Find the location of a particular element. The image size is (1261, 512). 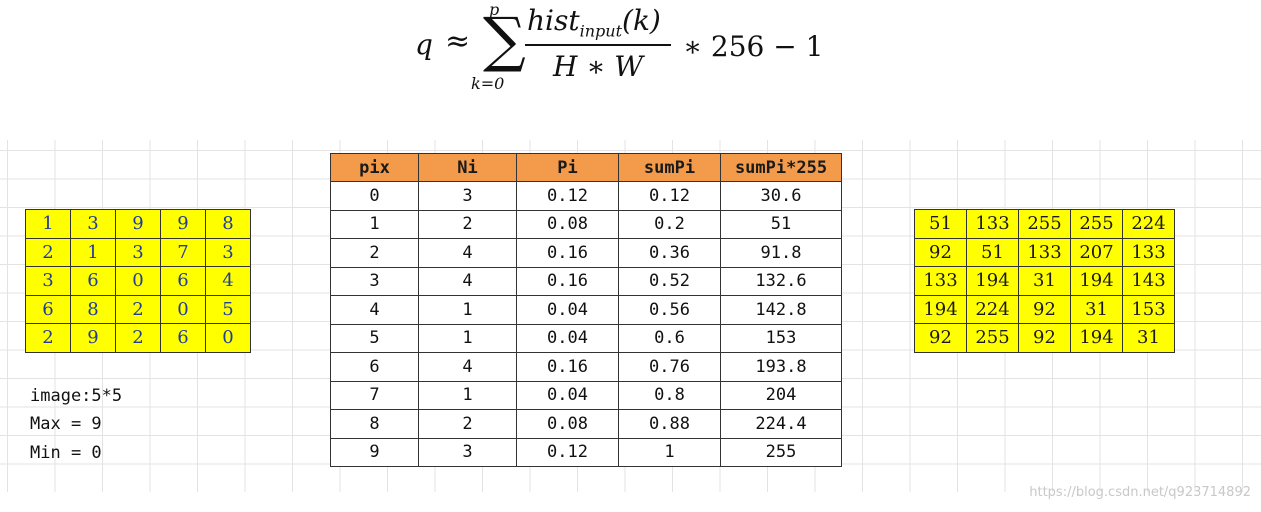

header-row: pix Ni Pi sumPi sumPi*255 is located at coordinates (586, 167).